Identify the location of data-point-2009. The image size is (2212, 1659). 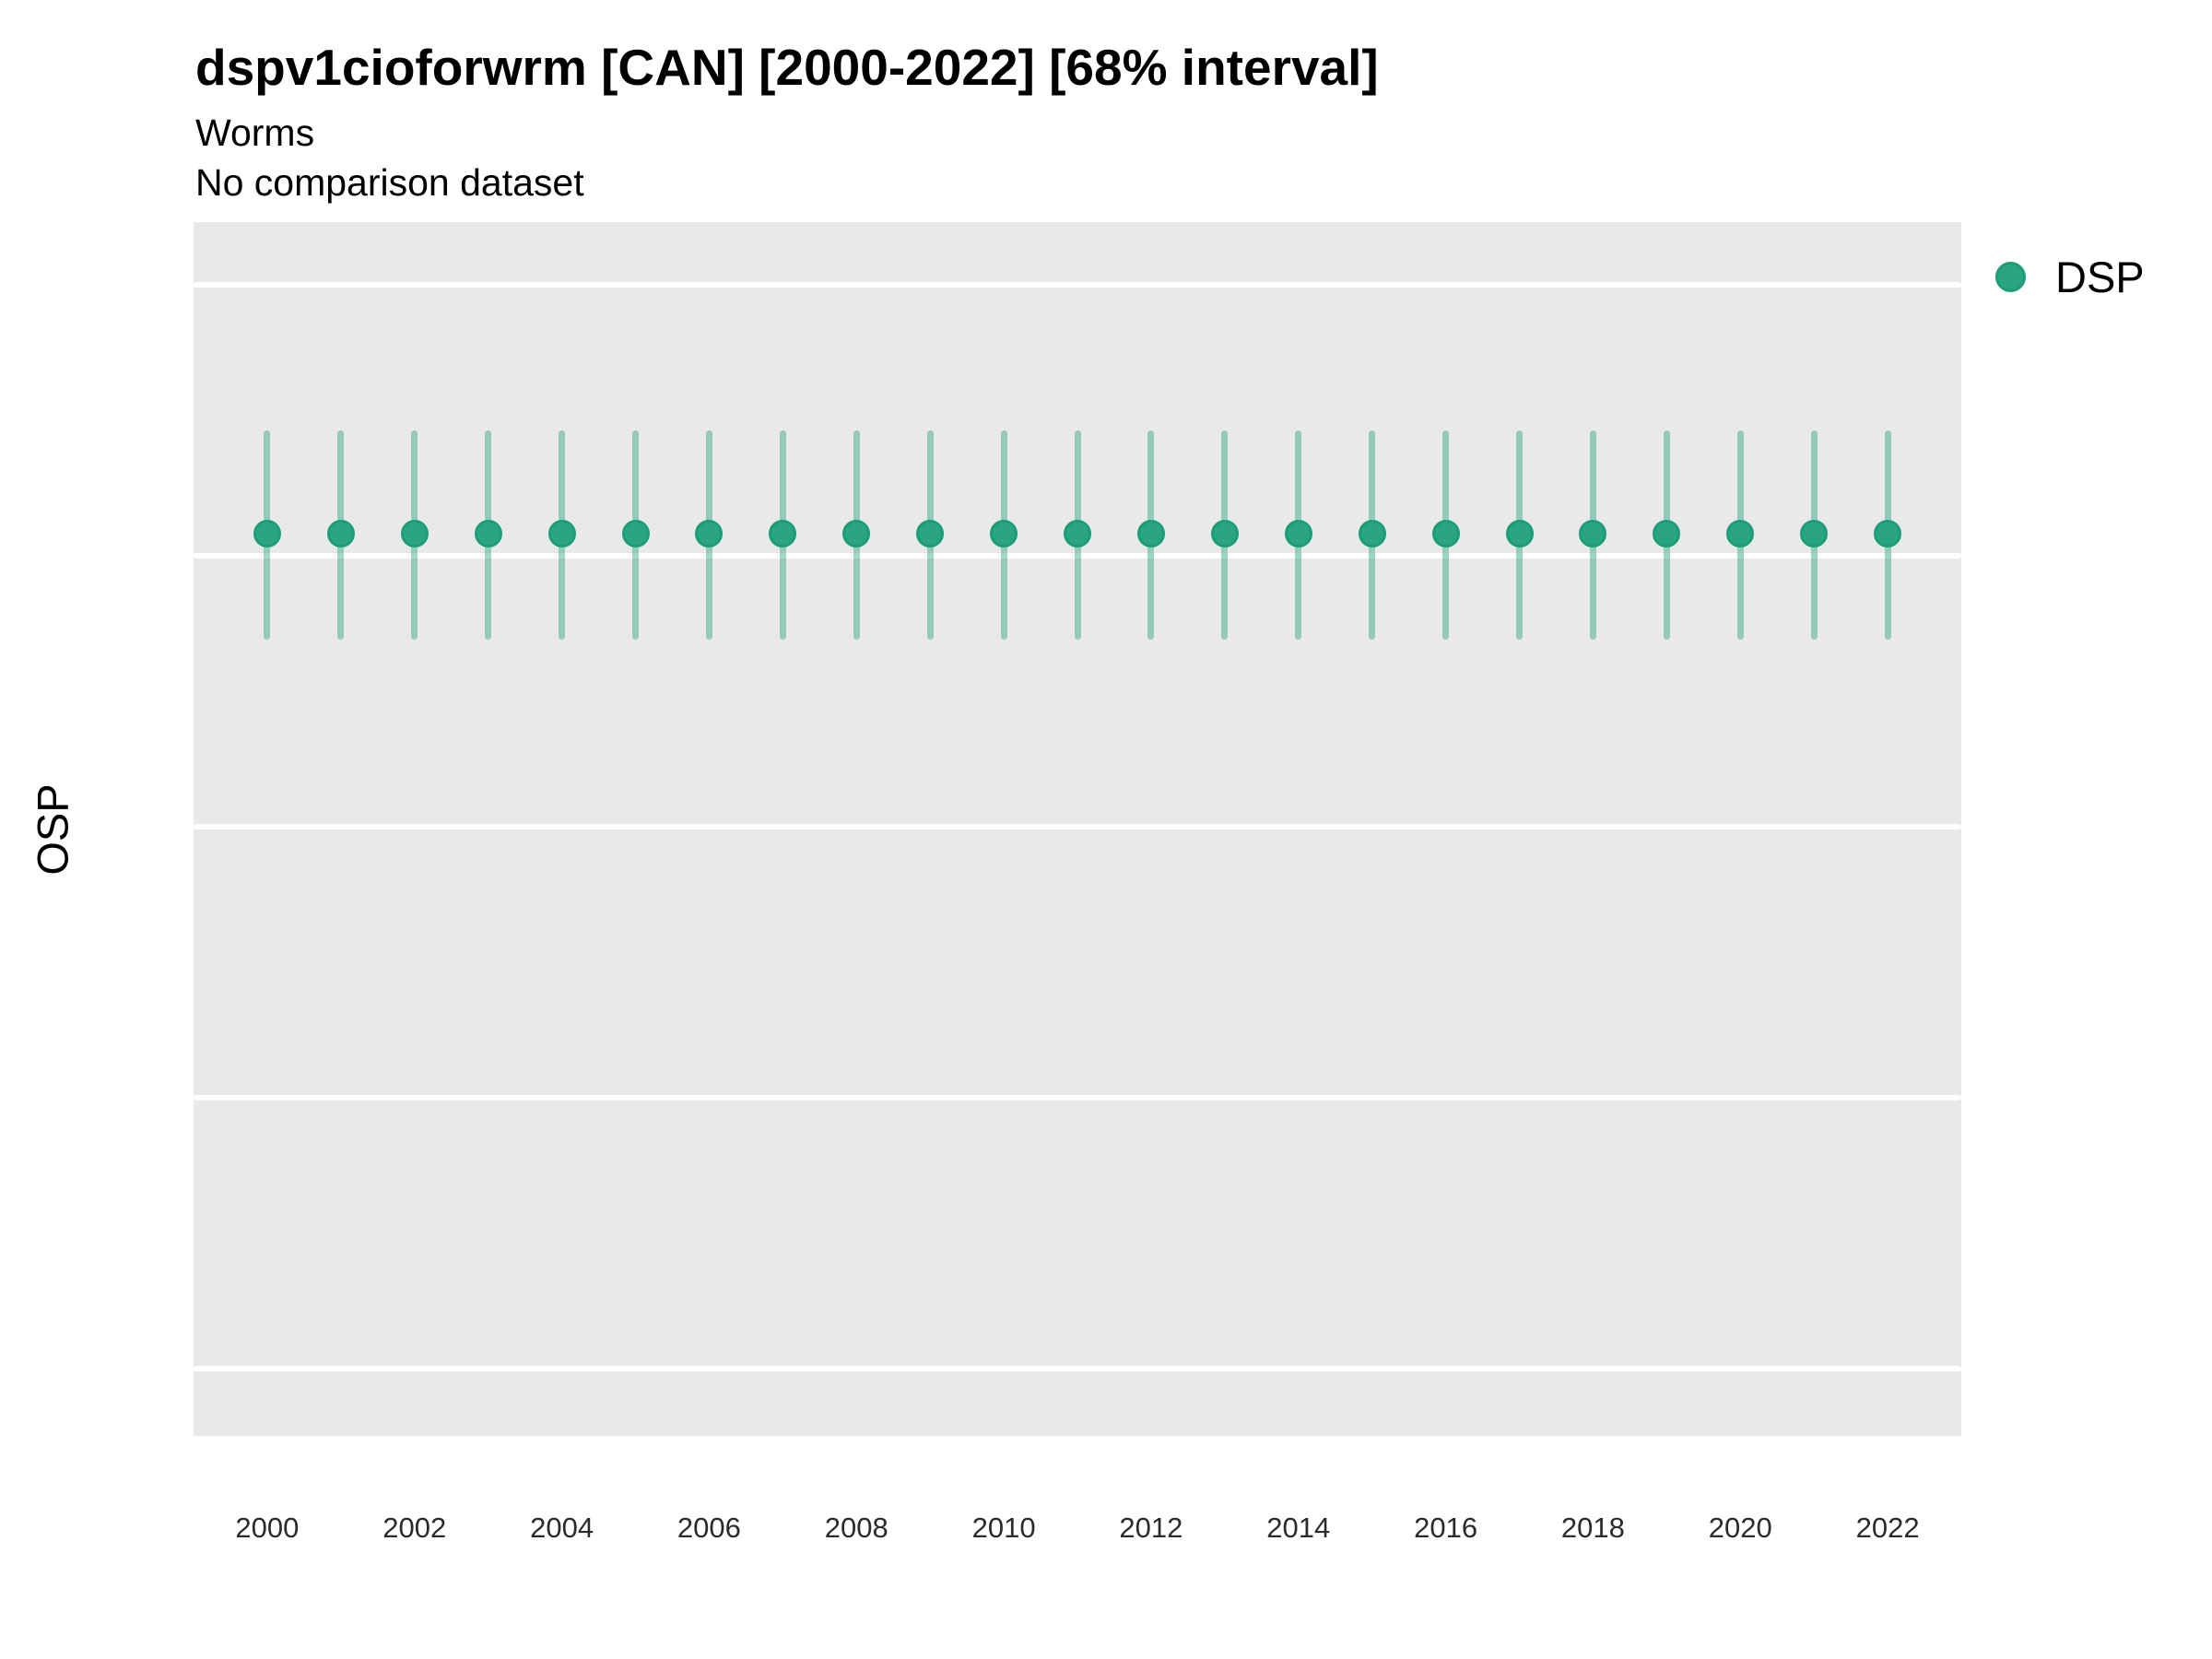
(930, 534).